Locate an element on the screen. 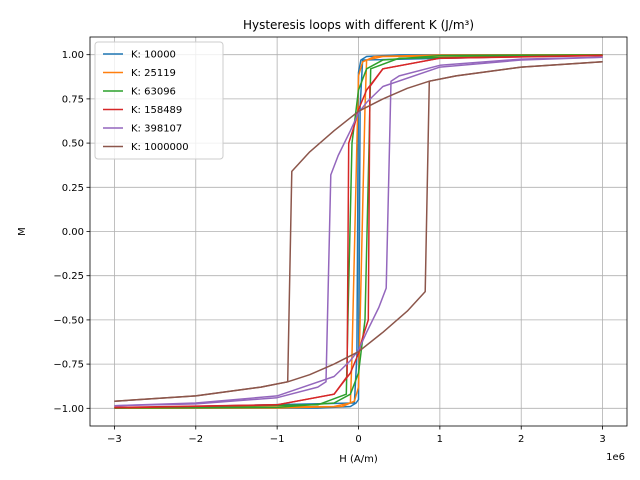  y-tick-label: 0.50 is located at coordinates (73, 144).